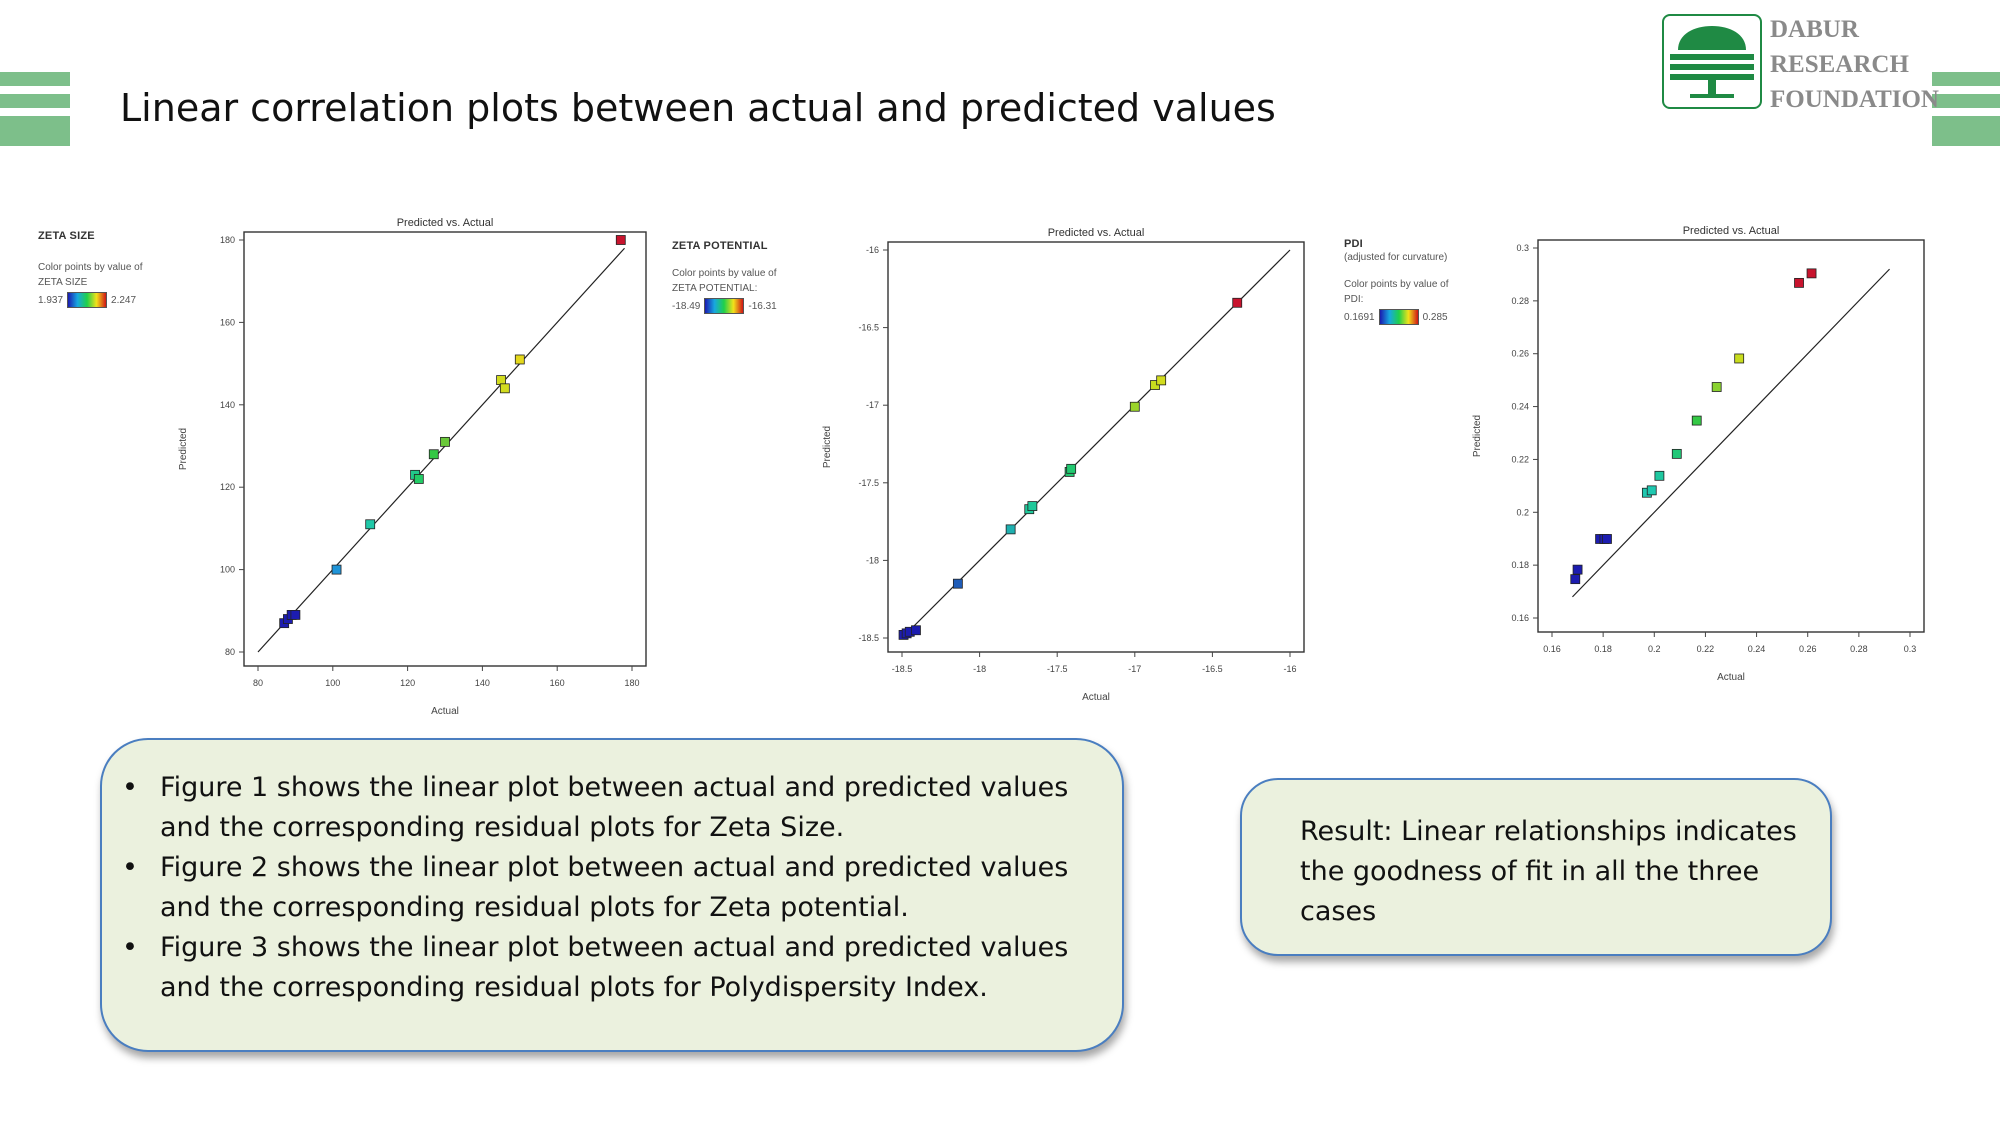 This screenshot has width=2000, height=1126. Describe the element at coordinates (63, 282) in the screenshot. I see `legend-variable: ZETA SIZE` at that location.